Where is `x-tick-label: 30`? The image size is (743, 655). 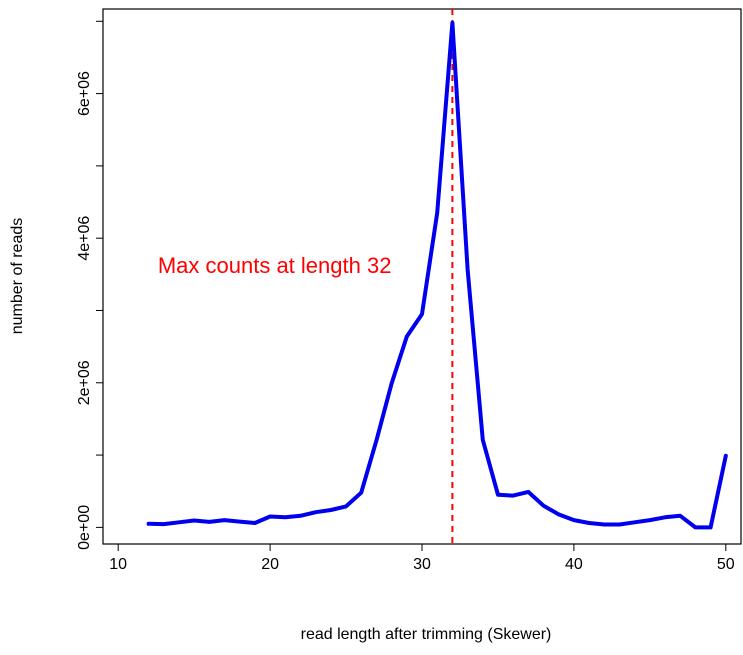 x-tick-label: 30 is located at coordinates (422, 564).